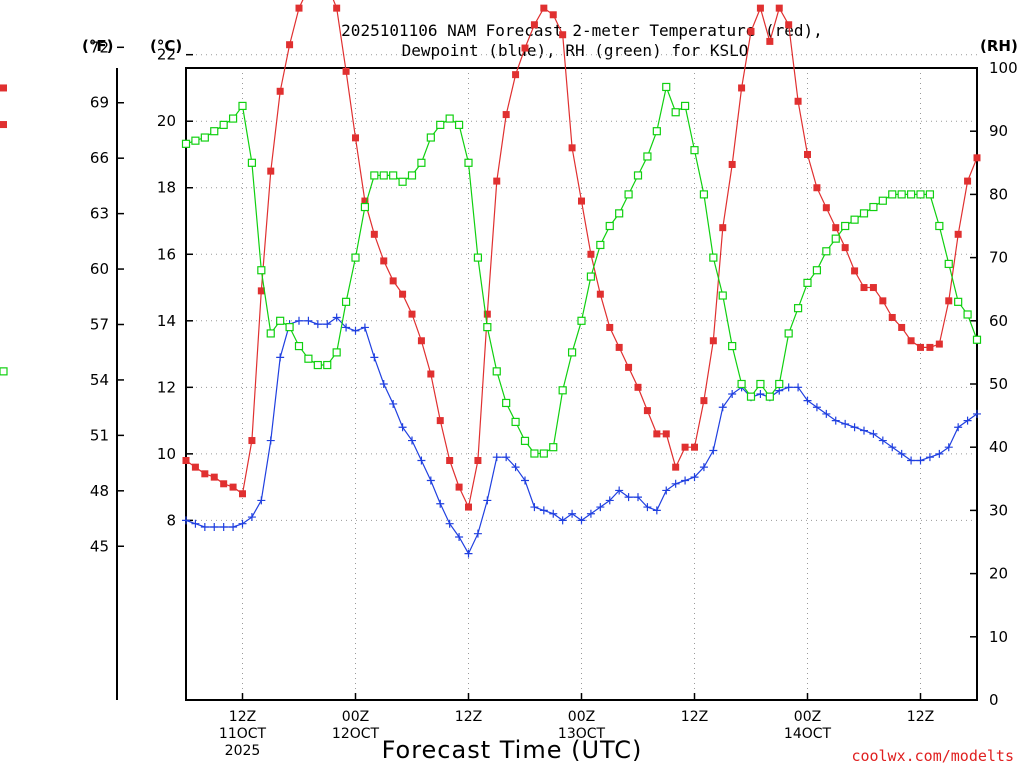  What do you see at coordinates (242, 717) in the screenshot?
I see `x-tick-label: 12Z` at bounding box center [242, 717].